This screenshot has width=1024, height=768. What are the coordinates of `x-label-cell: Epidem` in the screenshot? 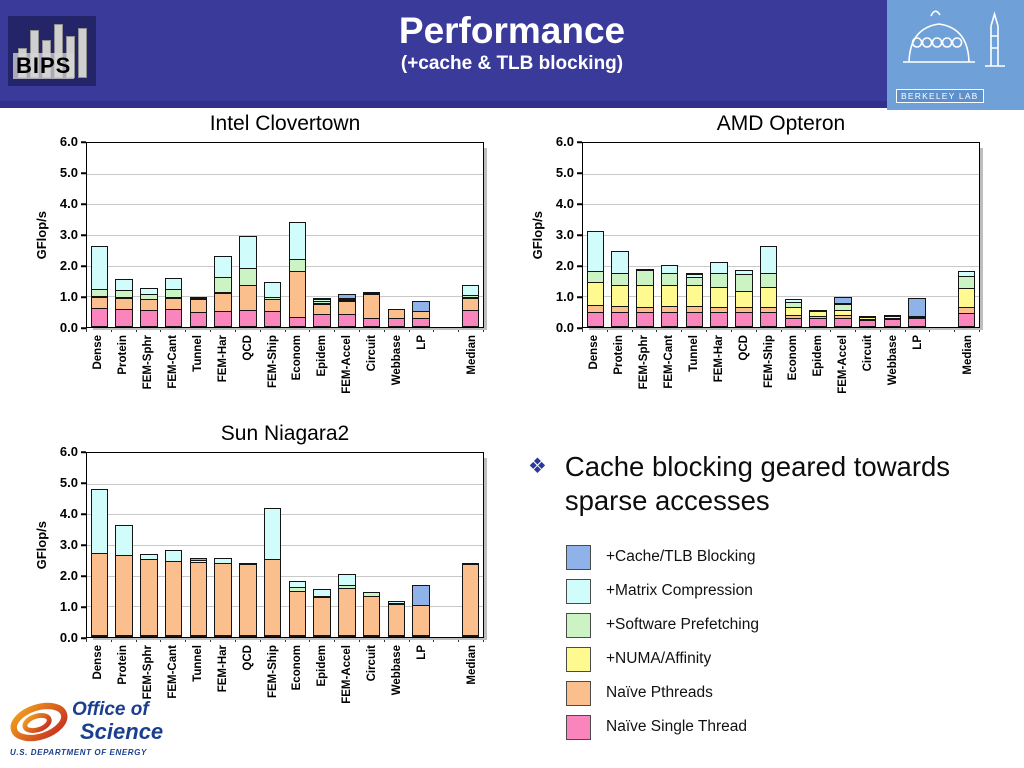 It's located at (322, 376).